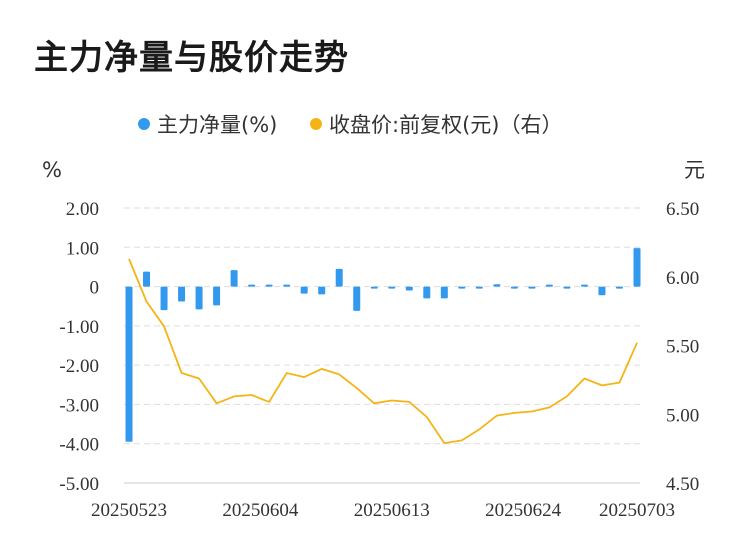 Image resolution: width=750 pixels, height=558 pixels. I want to click on right-tick-label: 4.50, so click(682, 484).